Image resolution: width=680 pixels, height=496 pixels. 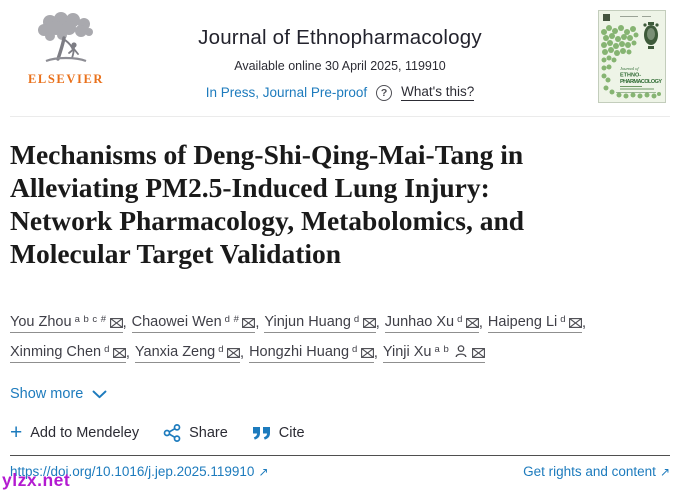 I want to click on show-more-button: Show more, so click(x=58, y=394).